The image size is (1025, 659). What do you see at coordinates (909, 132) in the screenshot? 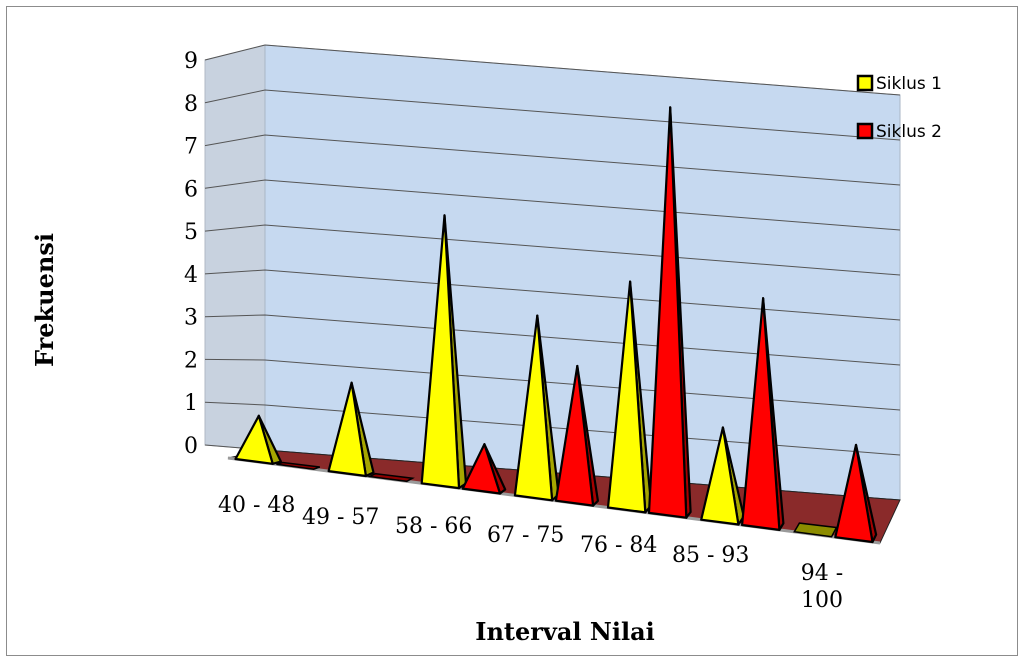
I see `legend-label: Siklus 2` at bounding box center [909, 132].